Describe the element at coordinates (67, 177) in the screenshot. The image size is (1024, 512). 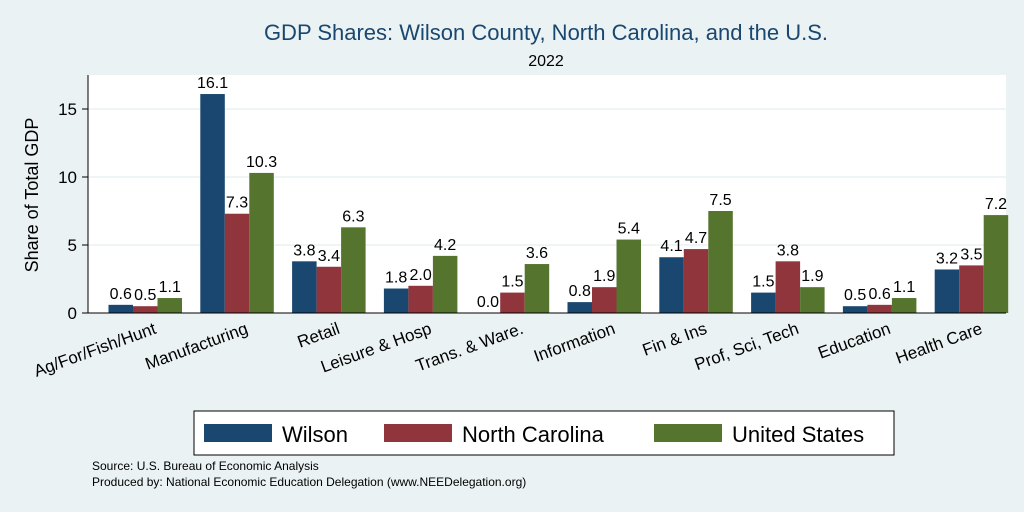
I see `y-tick-label: 10` at that location.